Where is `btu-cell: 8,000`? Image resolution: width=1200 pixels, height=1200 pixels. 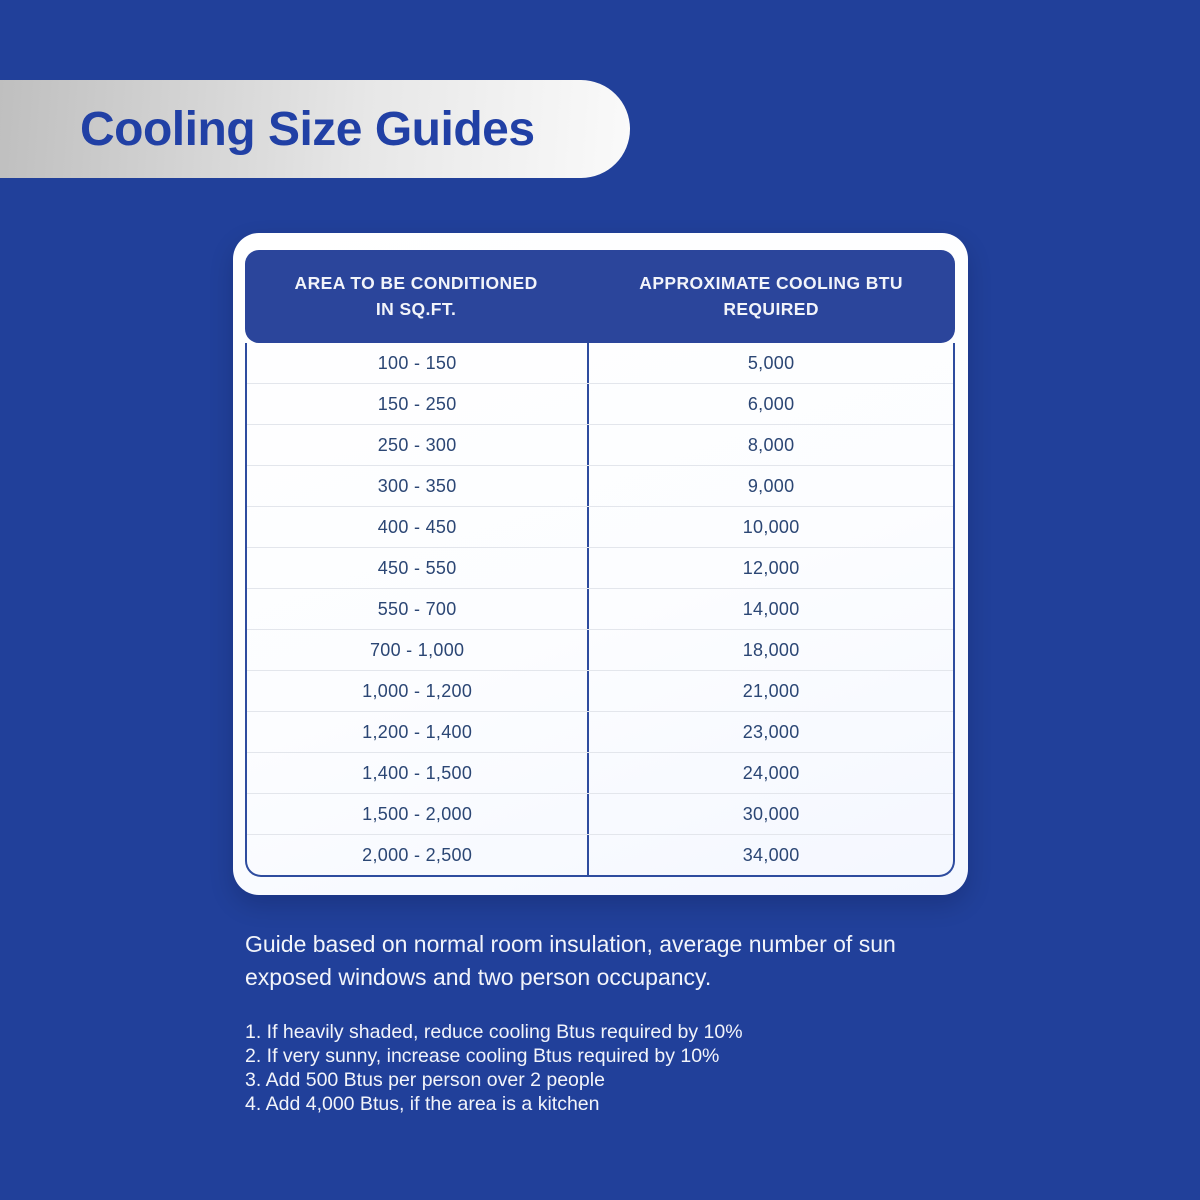 btu-cell: 8,000 is located at coordinates (770, 445).